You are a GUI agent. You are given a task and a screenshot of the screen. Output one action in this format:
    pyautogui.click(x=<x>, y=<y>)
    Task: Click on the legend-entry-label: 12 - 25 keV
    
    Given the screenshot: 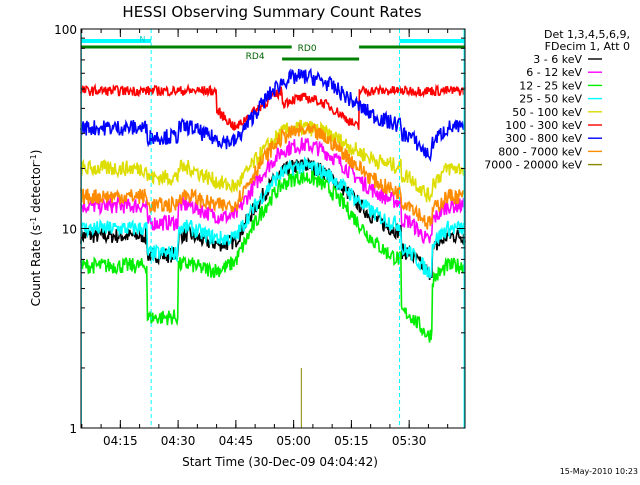 What is the action you would take?
    pyautogui.click(x=550, y=85)
    